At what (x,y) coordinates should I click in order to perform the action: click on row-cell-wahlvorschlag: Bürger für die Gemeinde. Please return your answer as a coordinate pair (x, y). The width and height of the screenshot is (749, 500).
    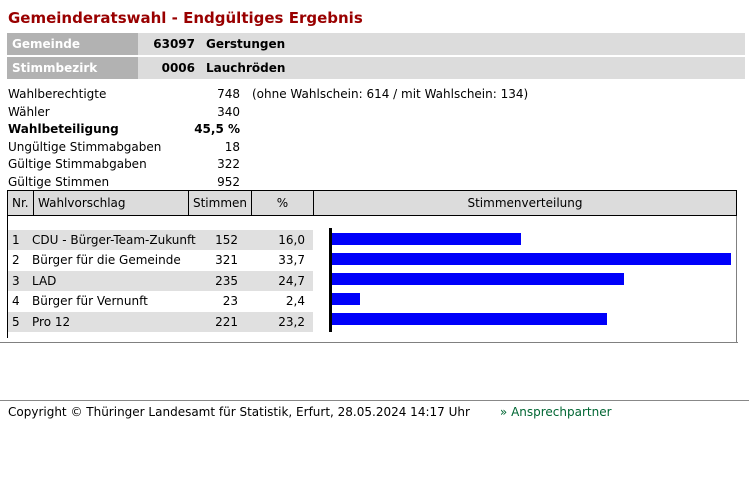
    Looking at the image, I should click on (106, 260).